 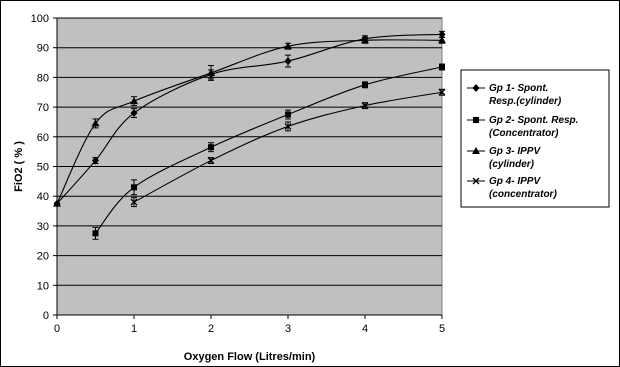 I want to click on y-tick-label: 90, so click(x=43, y=49).